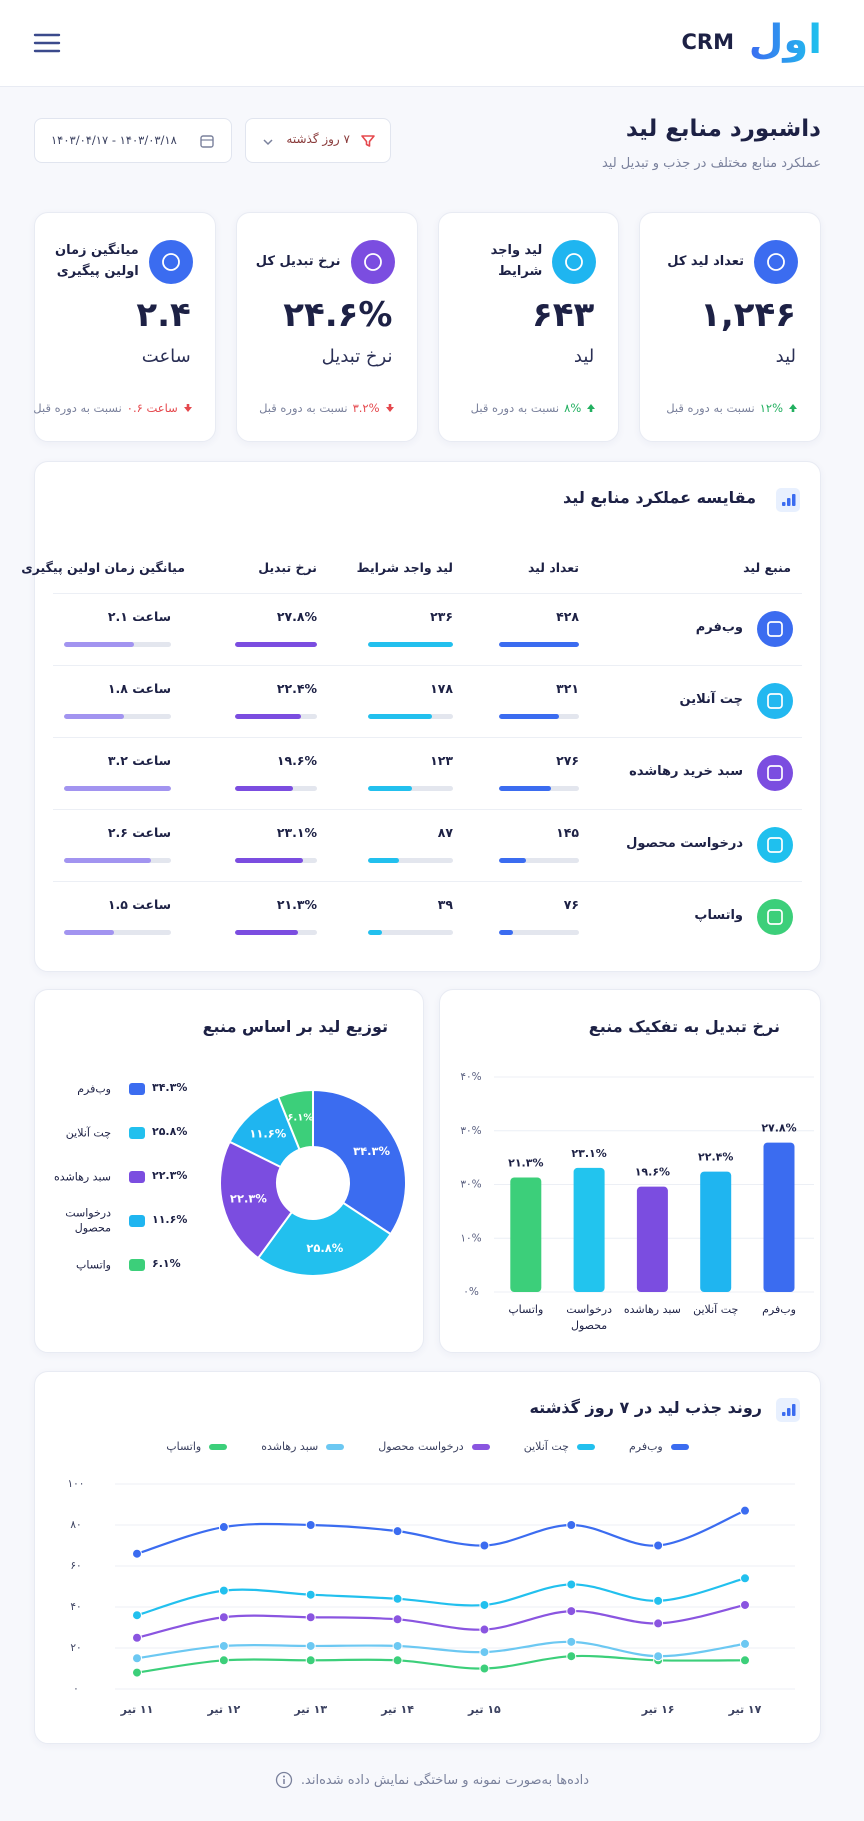  I want to click on kpi-title: لید واجد شرایط, so click(516, 261).